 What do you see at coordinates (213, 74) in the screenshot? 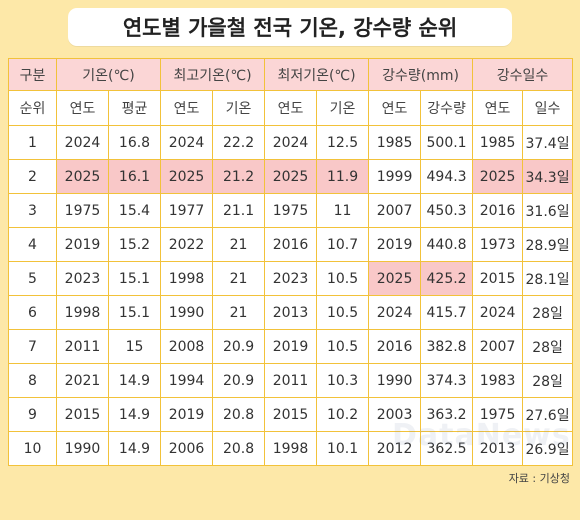
I see `header-group-max-temperature: 최고기온(℃)` at bounding box center [213, 74].